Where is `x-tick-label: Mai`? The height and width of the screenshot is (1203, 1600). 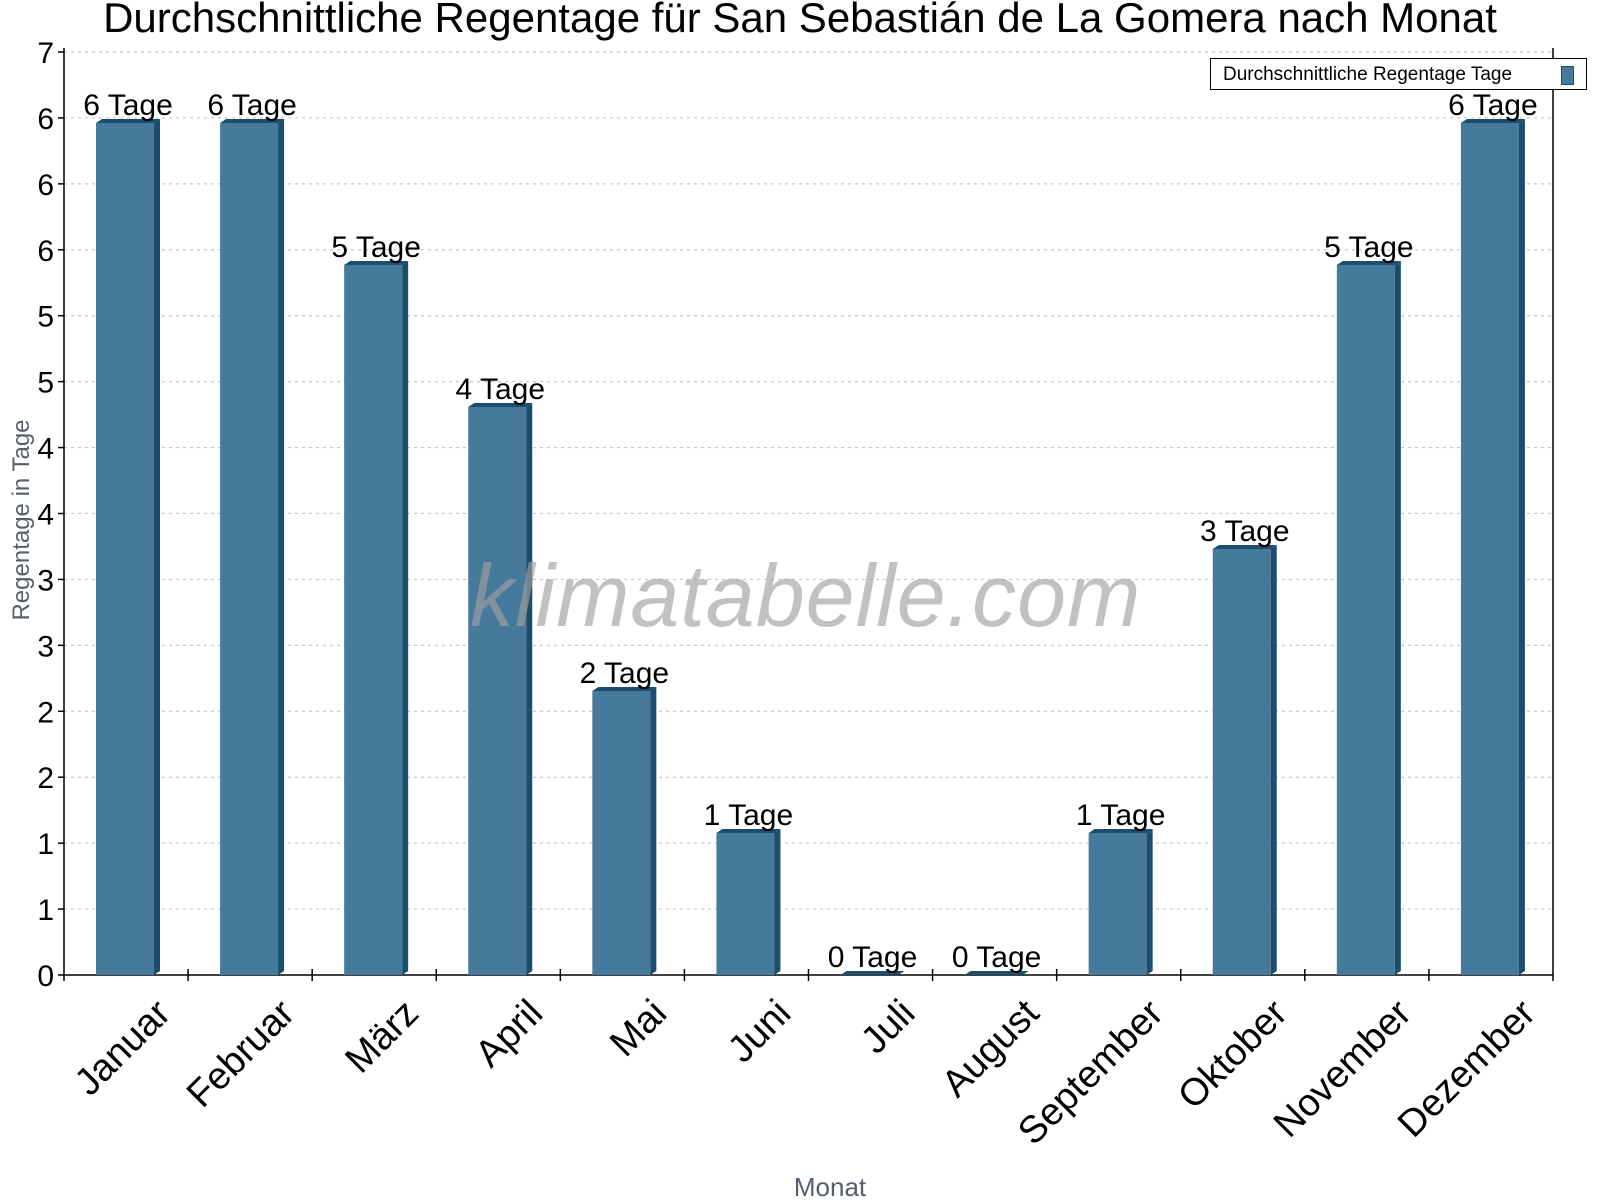 x-tick-label: Mai is located at coordinates (638, 1028).